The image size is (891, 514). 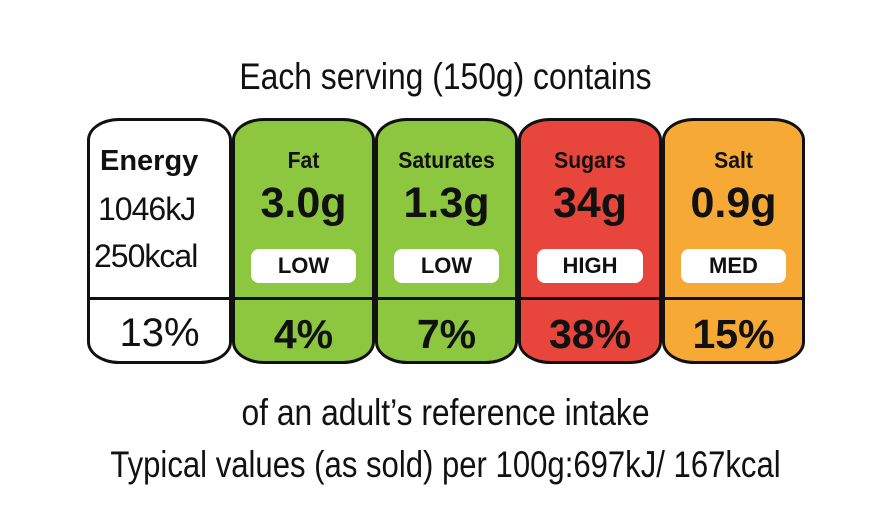 What do you see at coordinates (446, 160) in the screenshot?
I see `nutrient-name: Saturates` at bounding box center [446, 160].